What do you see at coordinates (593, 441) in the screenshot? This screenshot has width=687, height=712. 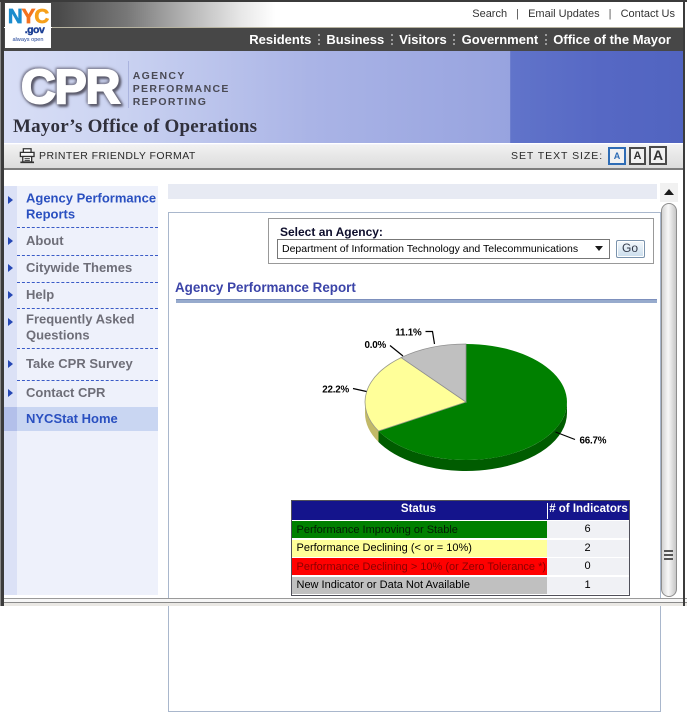 I see `svg-text: 66.7%` at bounding box center [593, 441].